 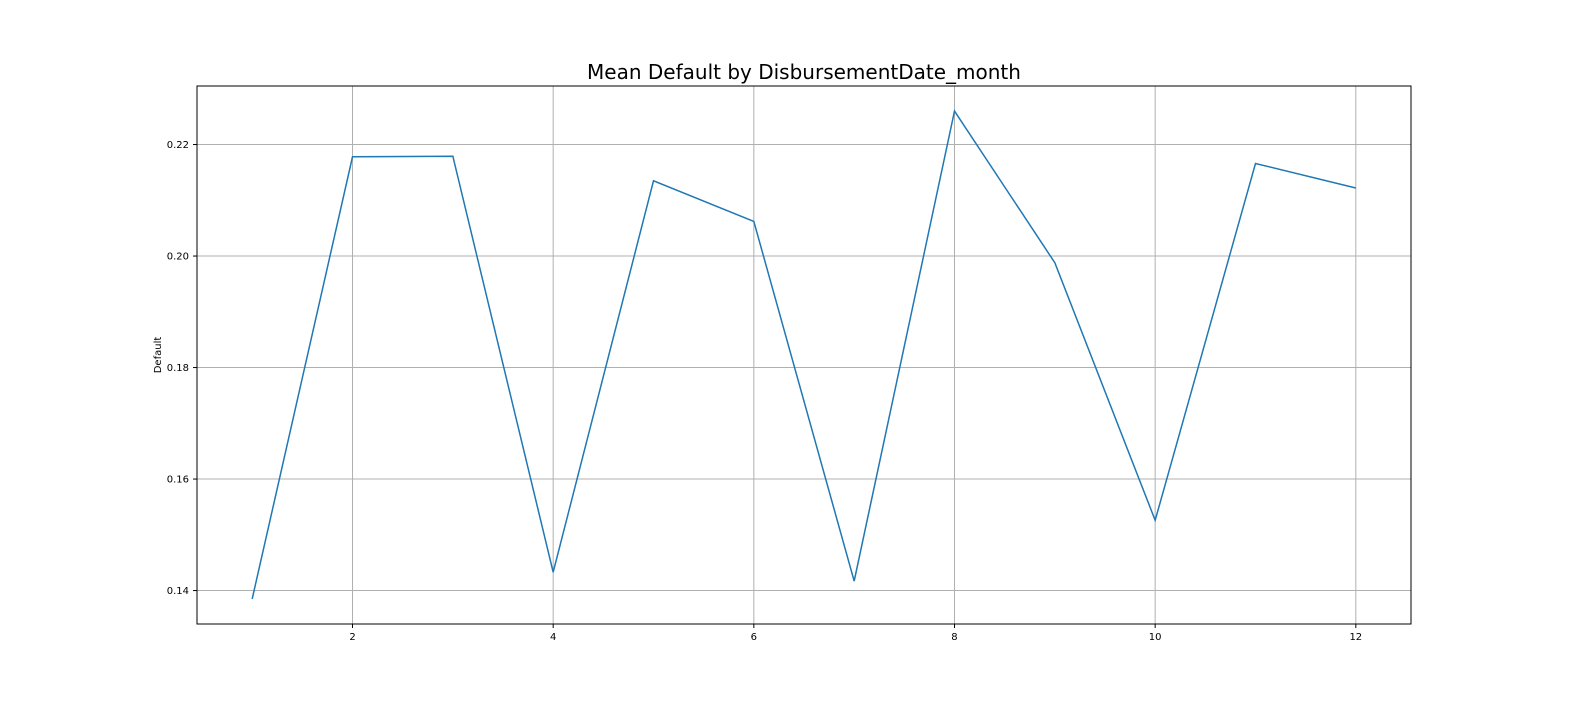 What do you see at coordinates (1355, 637) in the screenshot?
I see `x-tick-label: 12` at bounding box center [1355, 637].